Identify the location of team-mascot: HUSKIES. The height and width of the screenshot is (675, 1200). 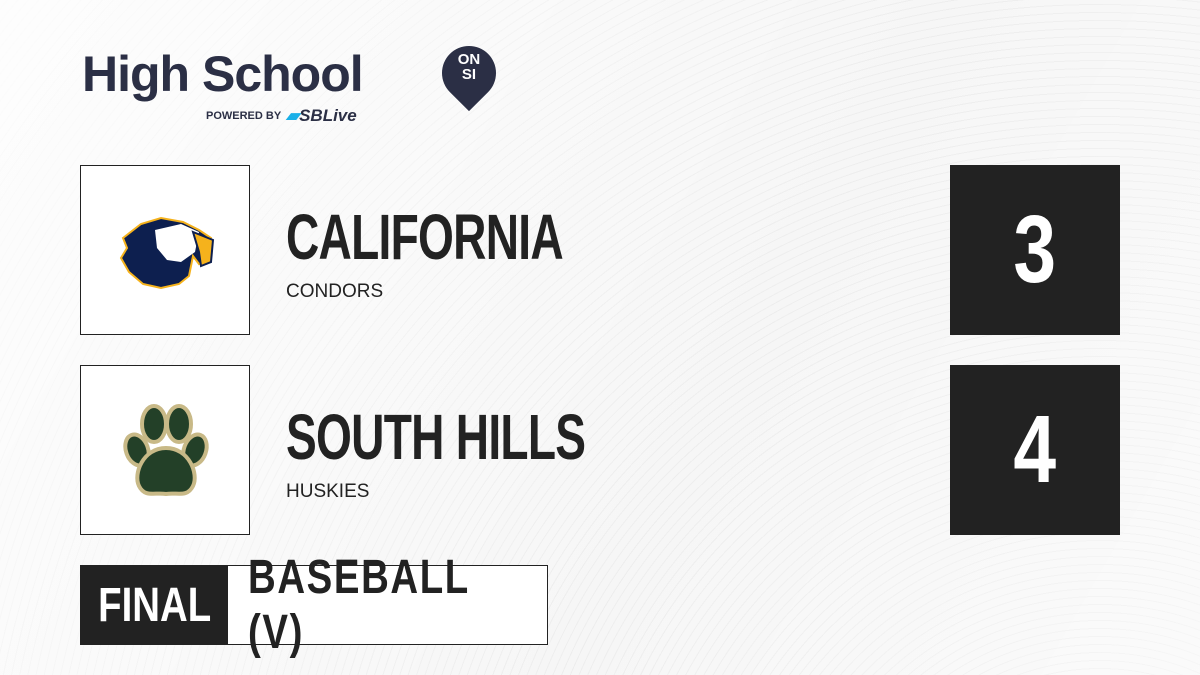
(328, 491).